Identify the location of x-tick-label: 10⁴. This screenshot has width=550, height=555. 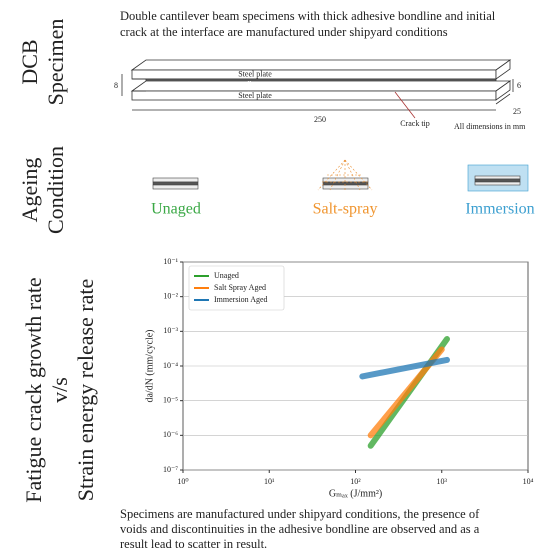
(528, 481).